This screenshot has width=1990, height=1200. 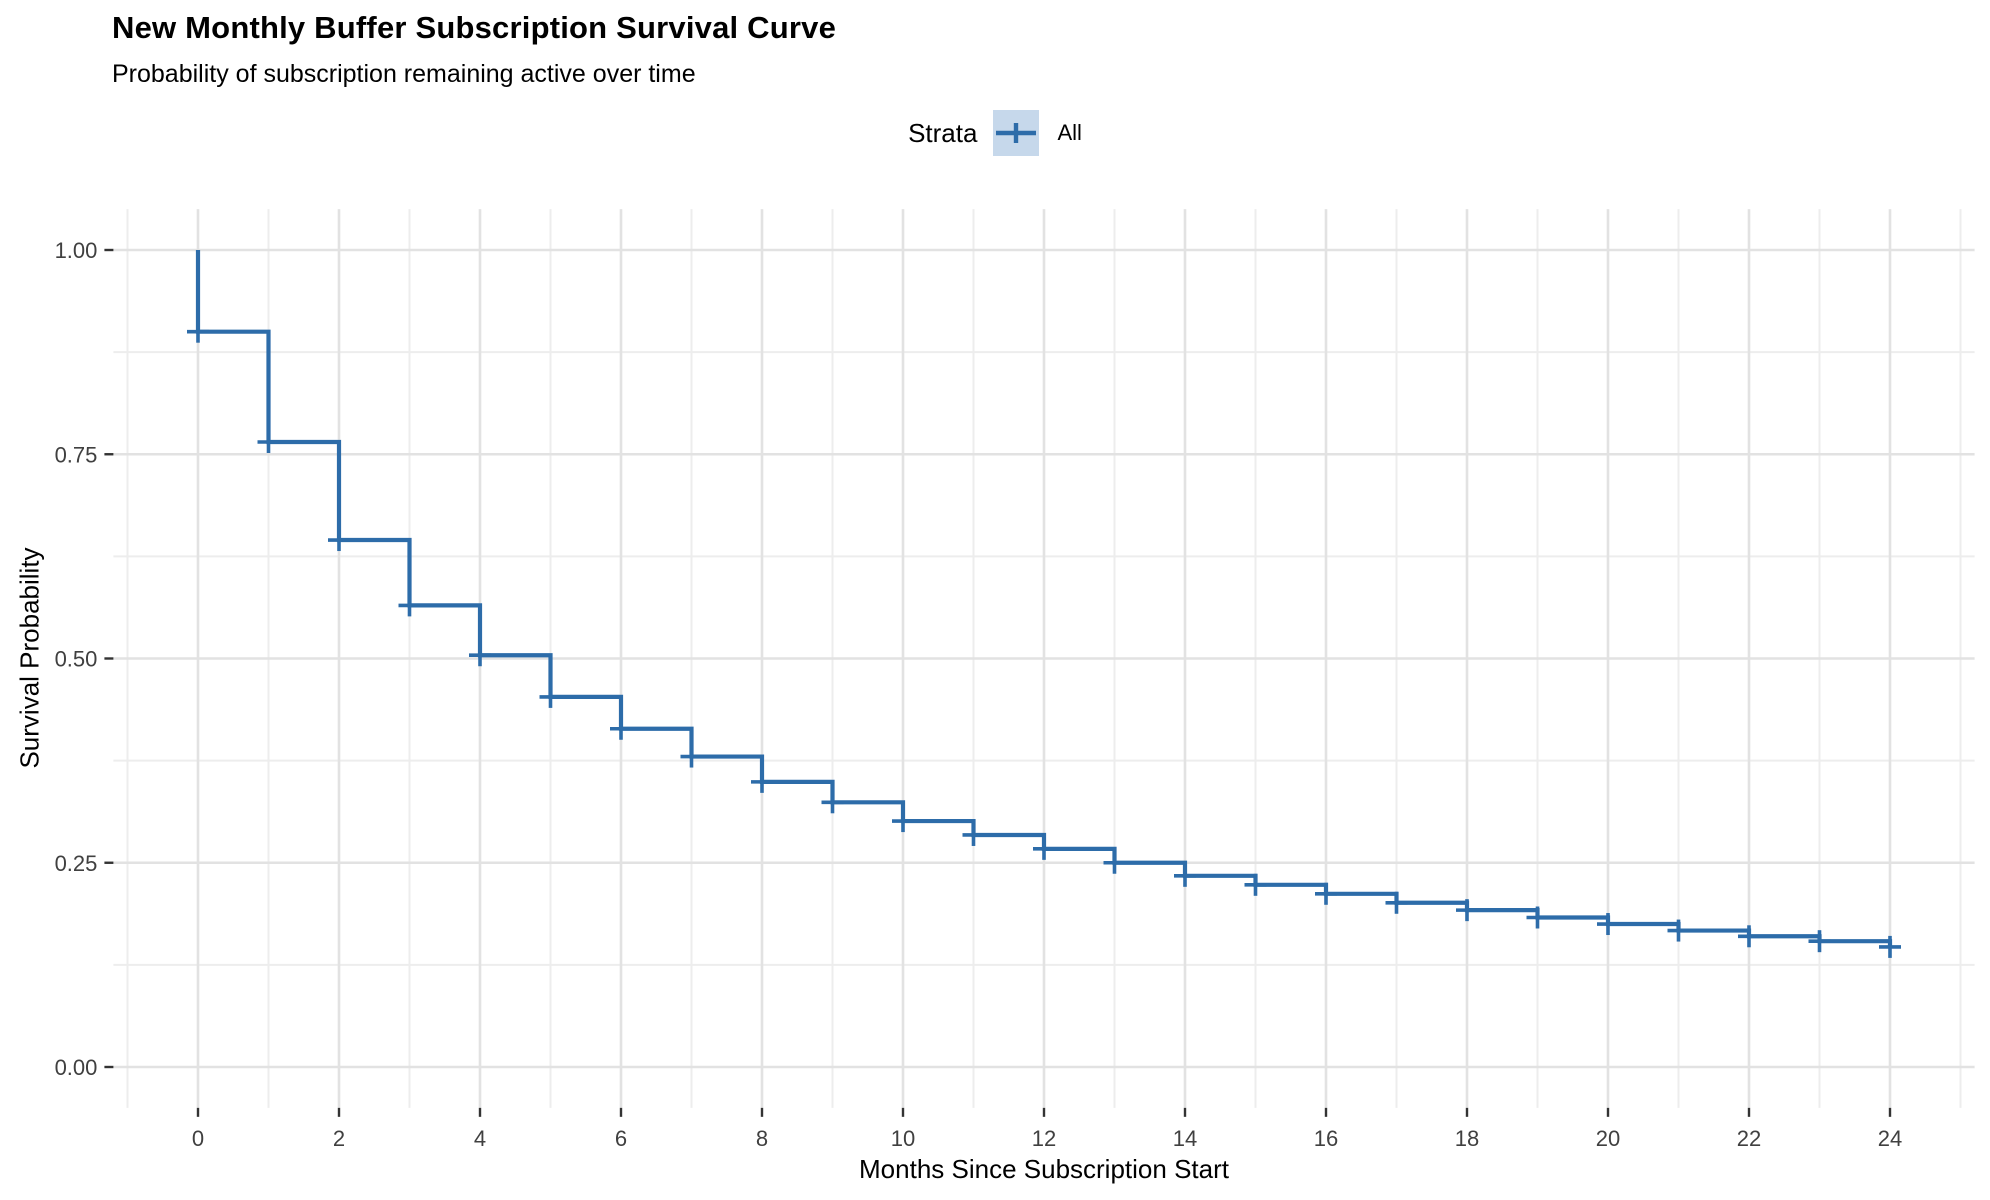 I want to click on svg-text: 0.50, so click(x=76, y=659).